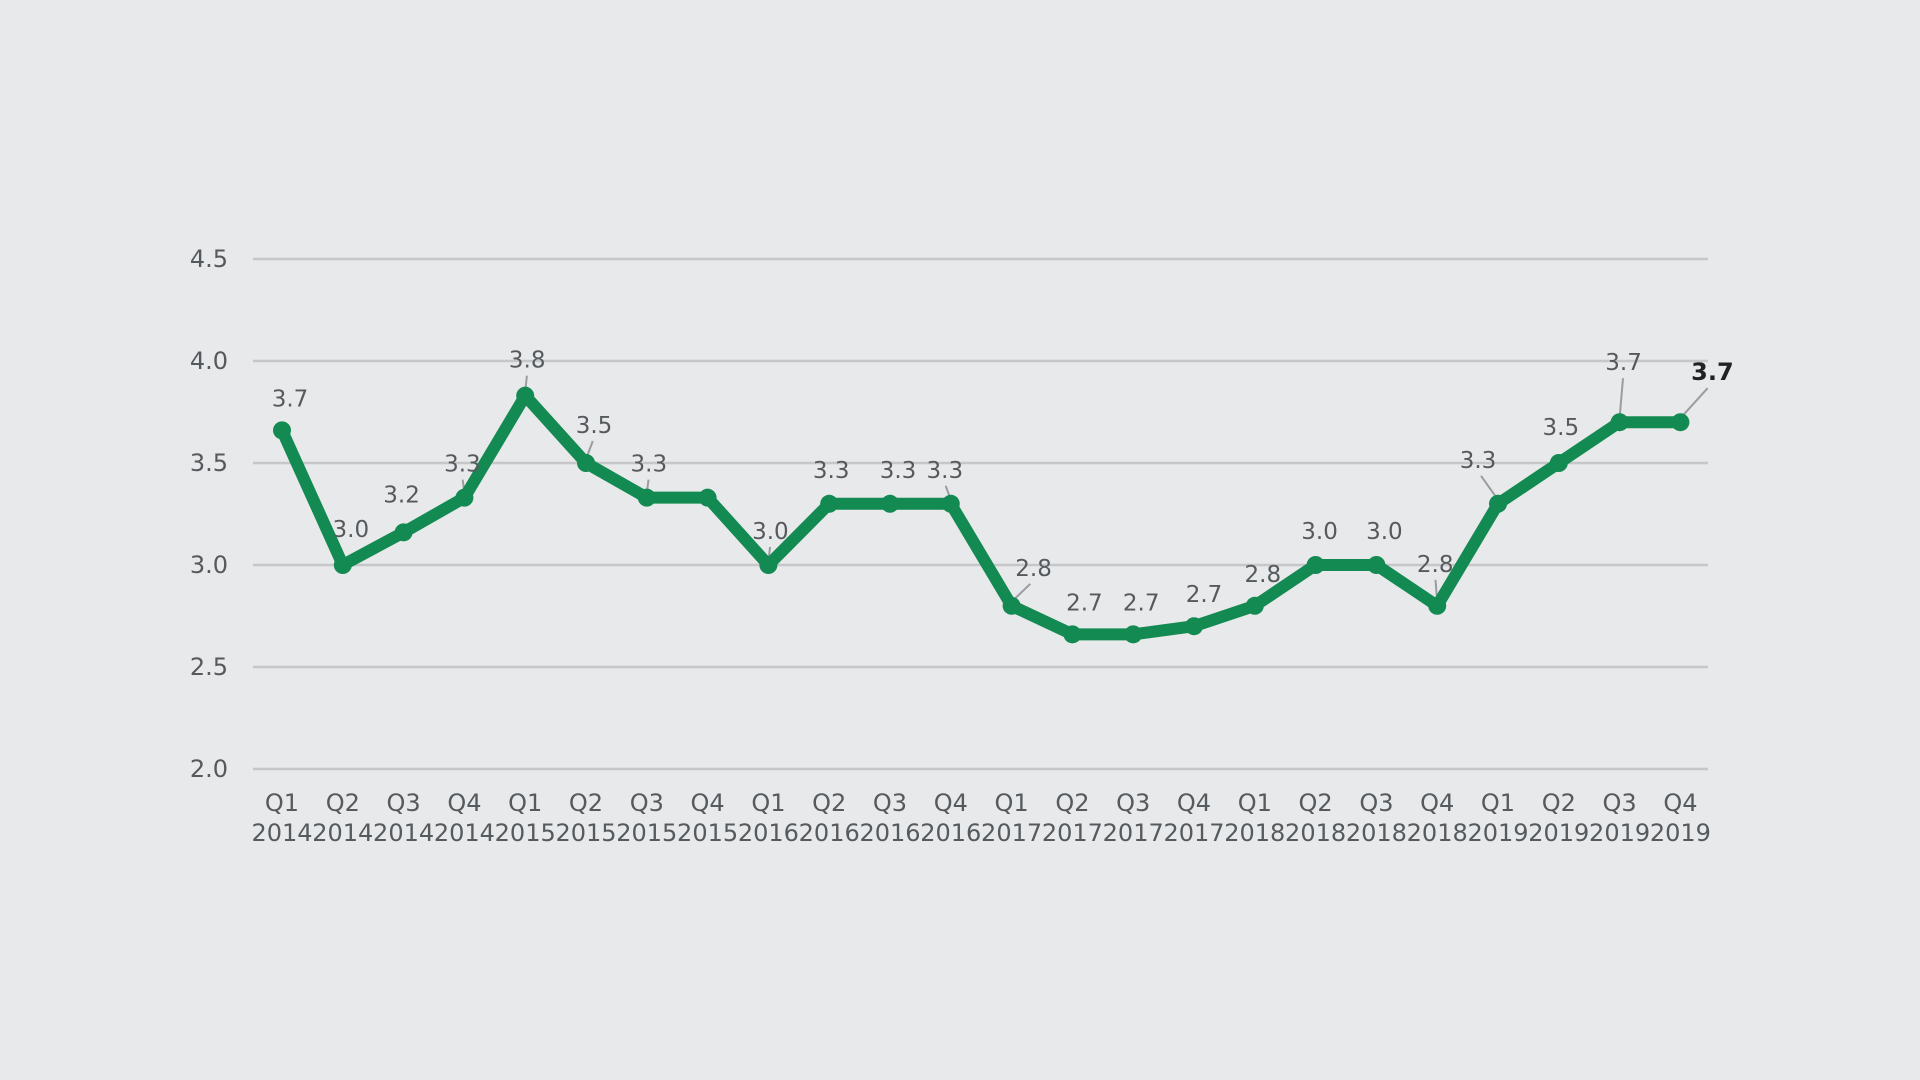 Image resolution: width=1920 pixels, height=1080 pixels. What do you see at coordinates (403, 818) in the screenshot?
I see `x-tick-label: Q3 2014` at bounding box center [403, 818].